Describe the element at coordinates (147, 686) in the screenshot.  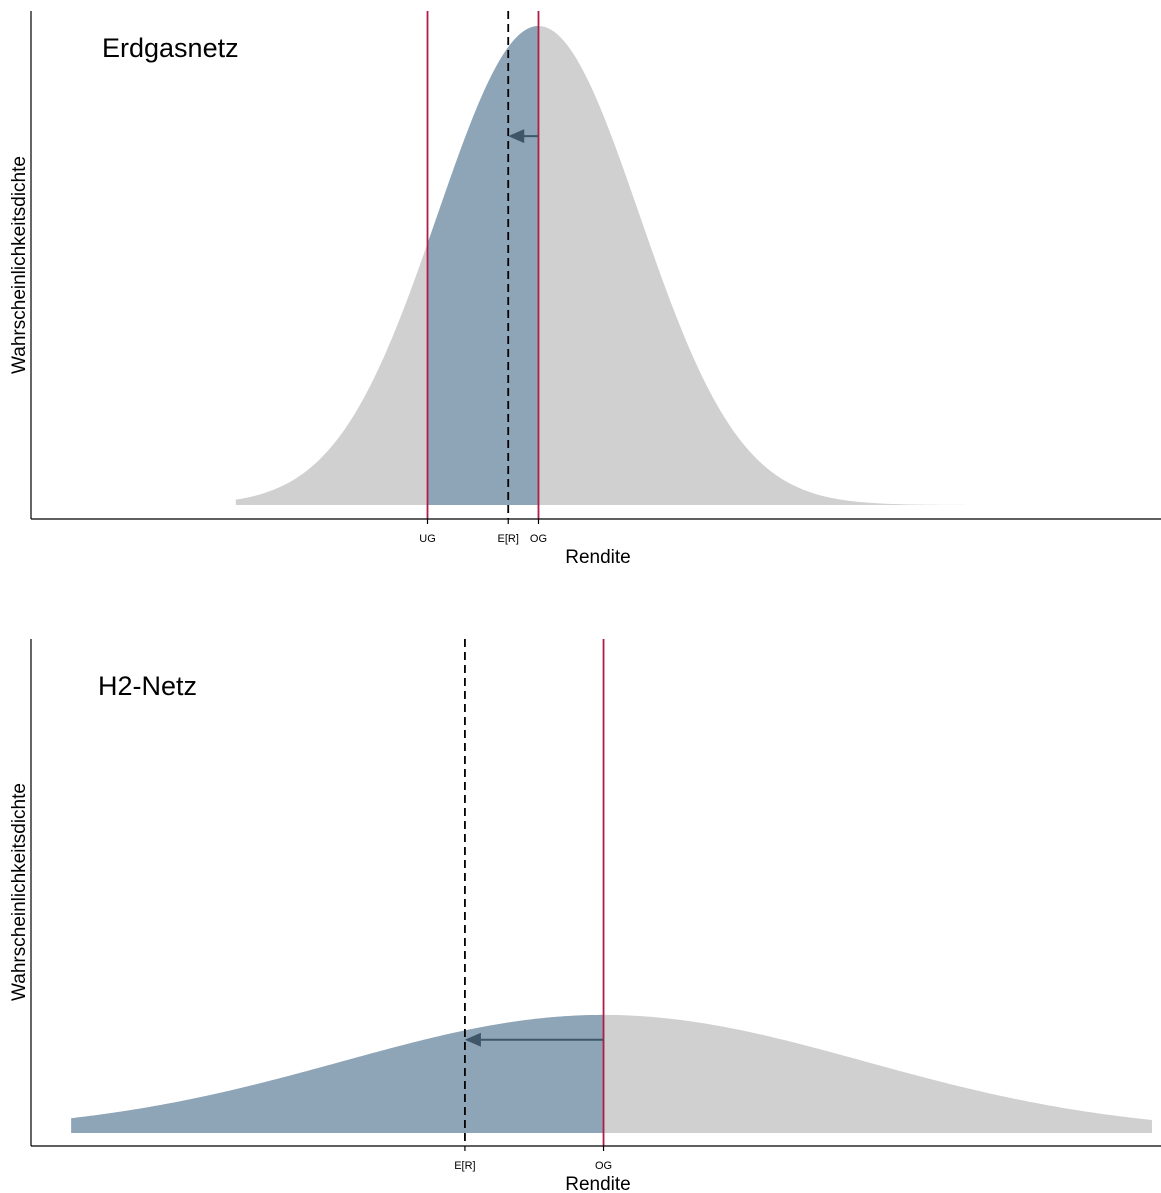
I see `chart-title: H2-Netz` at that location.